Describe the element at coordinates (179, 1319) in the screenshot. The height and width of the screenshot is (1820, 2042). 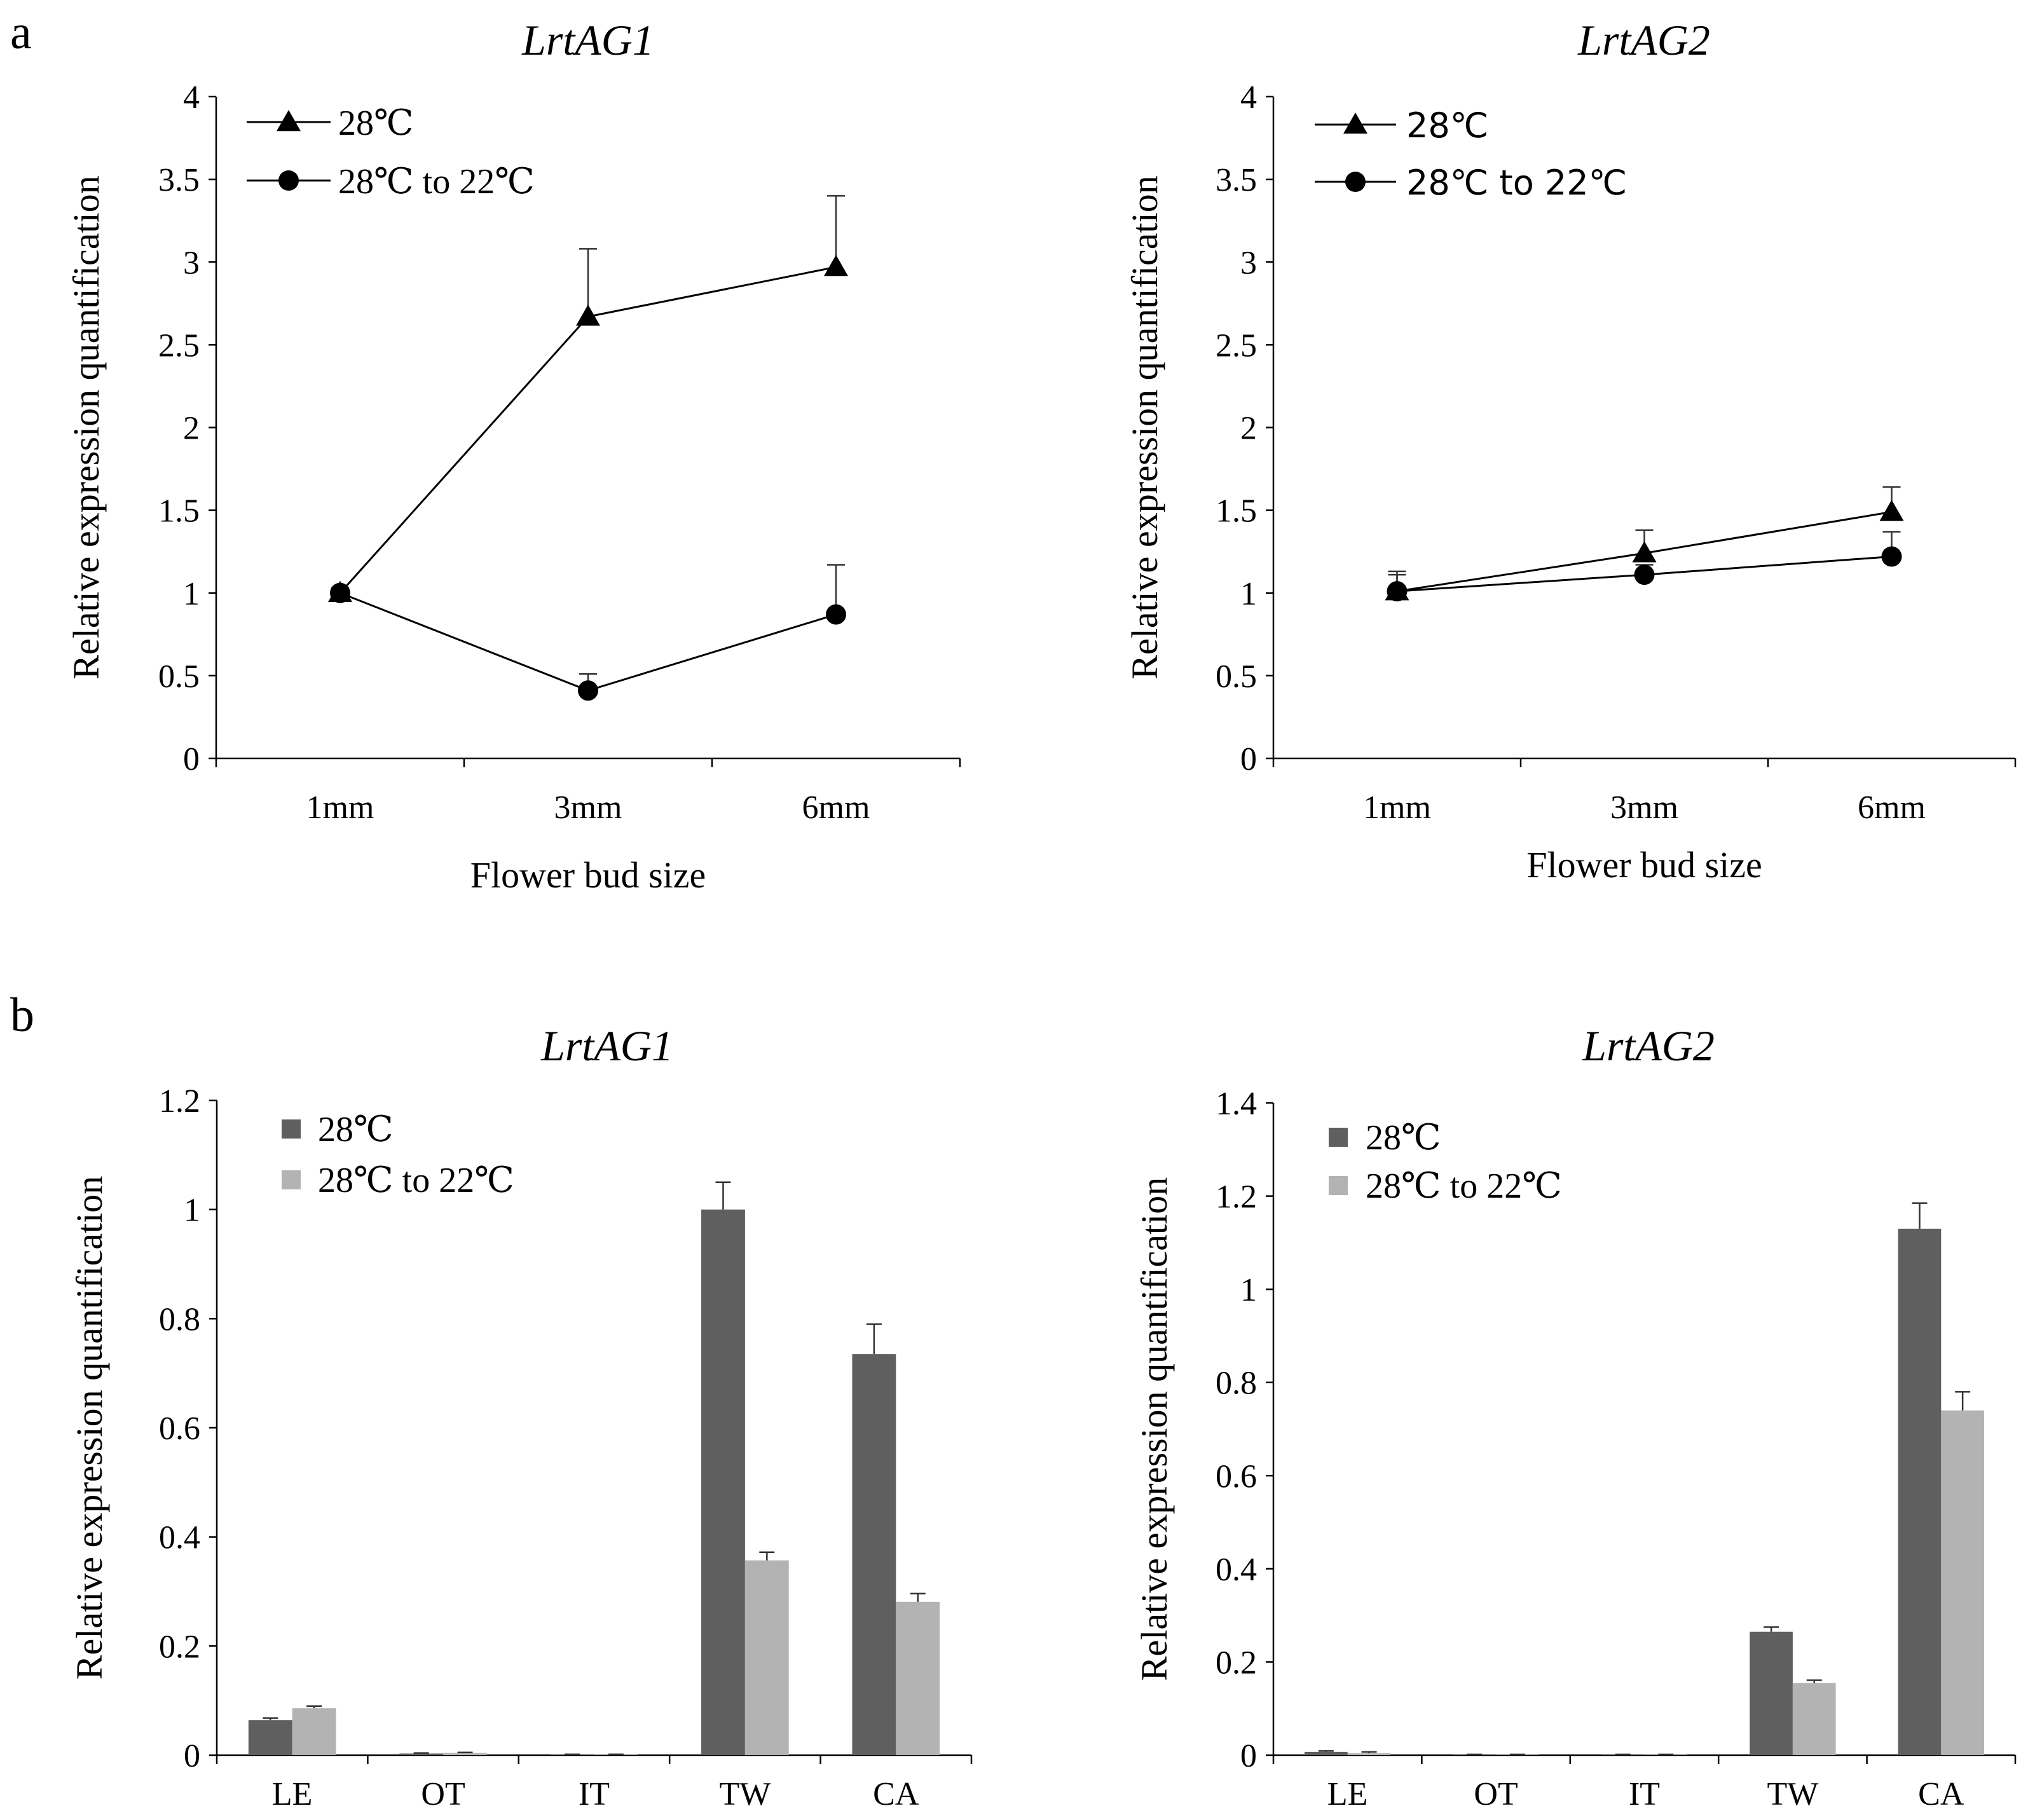
I see `y-tick-label: 0.8` at that location.